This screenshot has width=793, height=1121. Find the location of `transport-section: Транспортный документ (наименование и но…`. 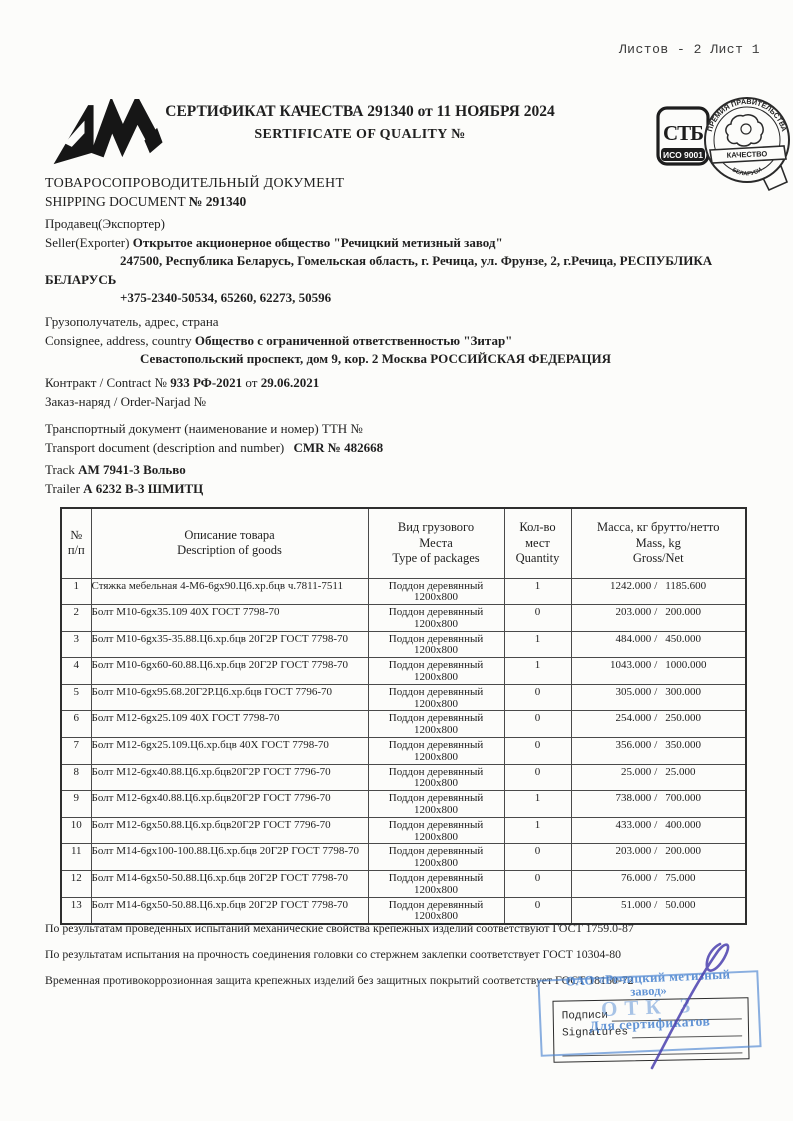

transport-section: Транспортный документ (наименование и но… is located at coordinates (404, 438).